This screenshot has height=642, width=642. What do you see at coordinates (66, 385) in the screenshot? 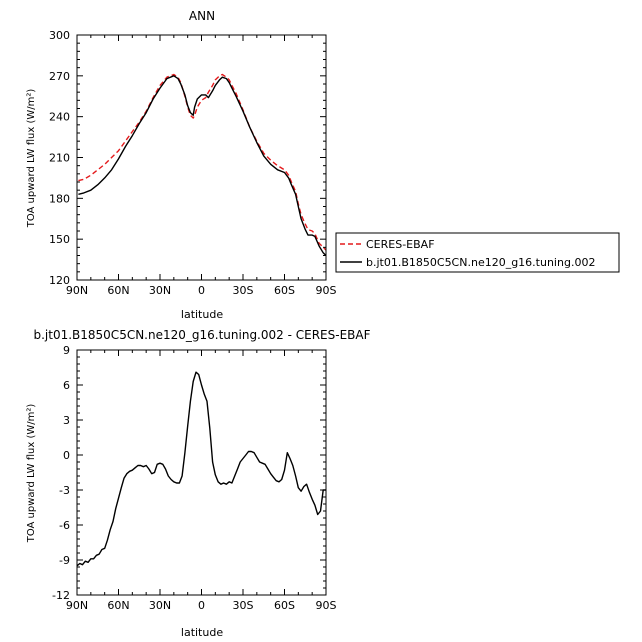
I see `bottom-y-tick-label: 6` at bounding box center [66, 385].